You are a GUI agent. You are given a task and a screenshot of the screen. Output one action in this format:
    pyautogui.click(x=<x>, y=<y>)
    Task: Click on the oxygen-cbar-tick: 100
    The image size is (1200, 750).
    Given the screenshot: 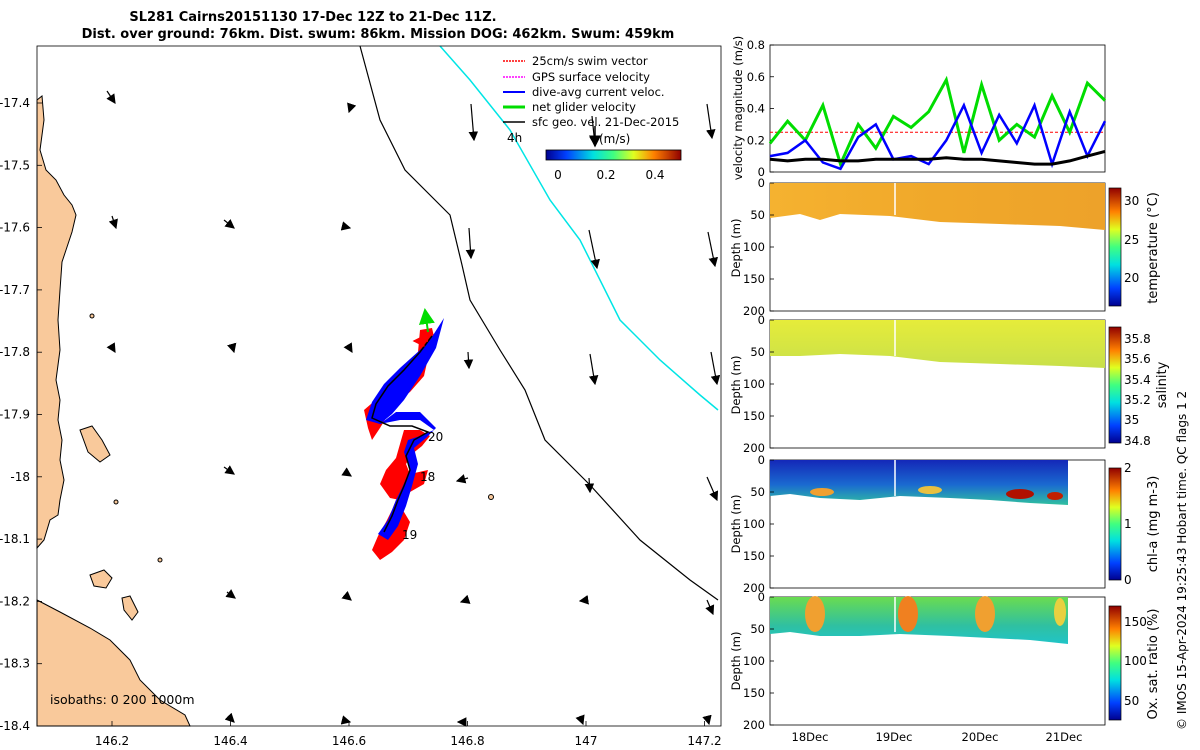 What is the action you would take?
    pyautogui.click(x=1135, y=661)
    